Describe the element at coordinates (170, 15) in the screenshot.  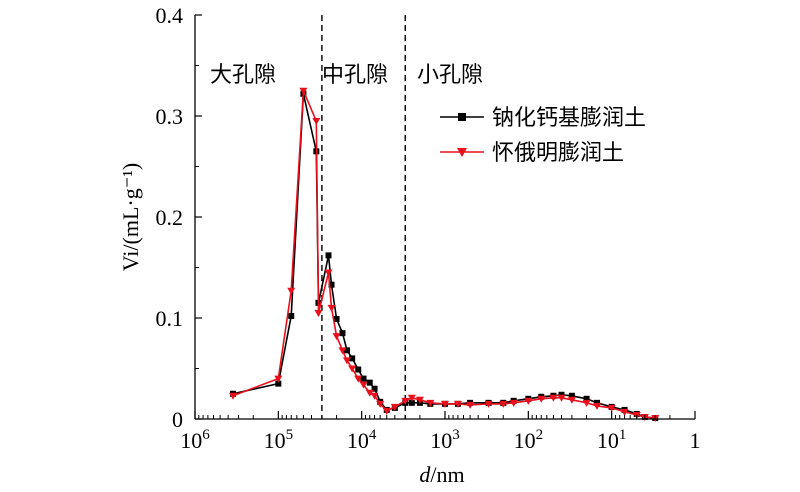
I see `y-tick-label: 0.4` at that location.